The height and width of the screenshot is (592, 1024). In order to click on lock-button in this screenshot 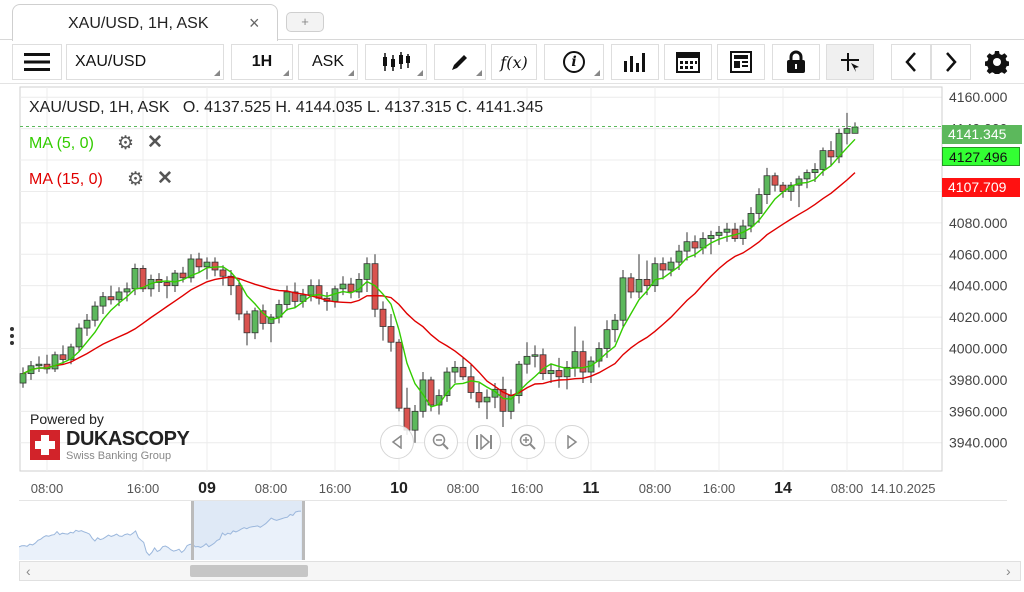, I will do `click(796, 62)`.